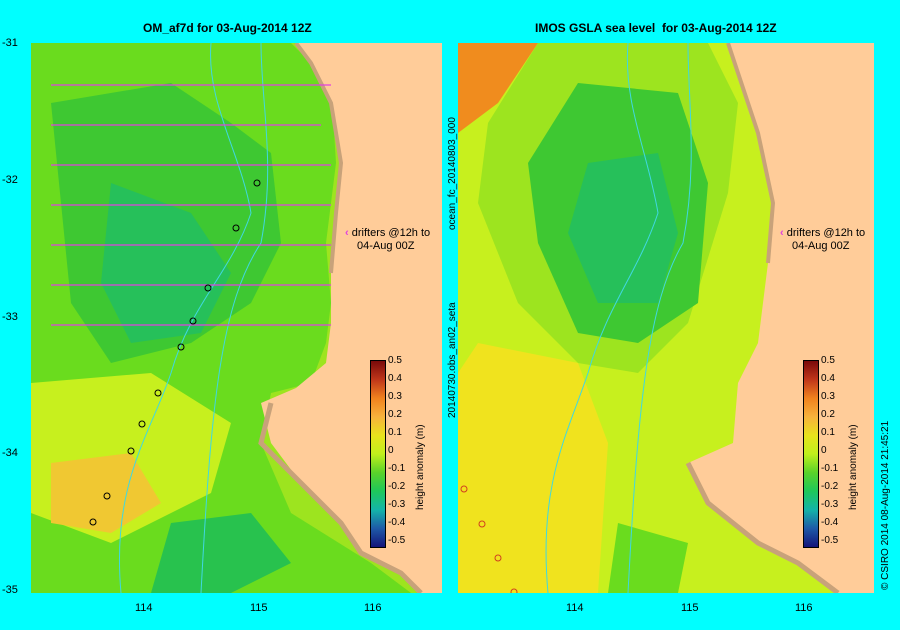  I want to click on left-drifter-note: ‹ drifters @12h to 04-Aug 00Z, so click(387, 240).